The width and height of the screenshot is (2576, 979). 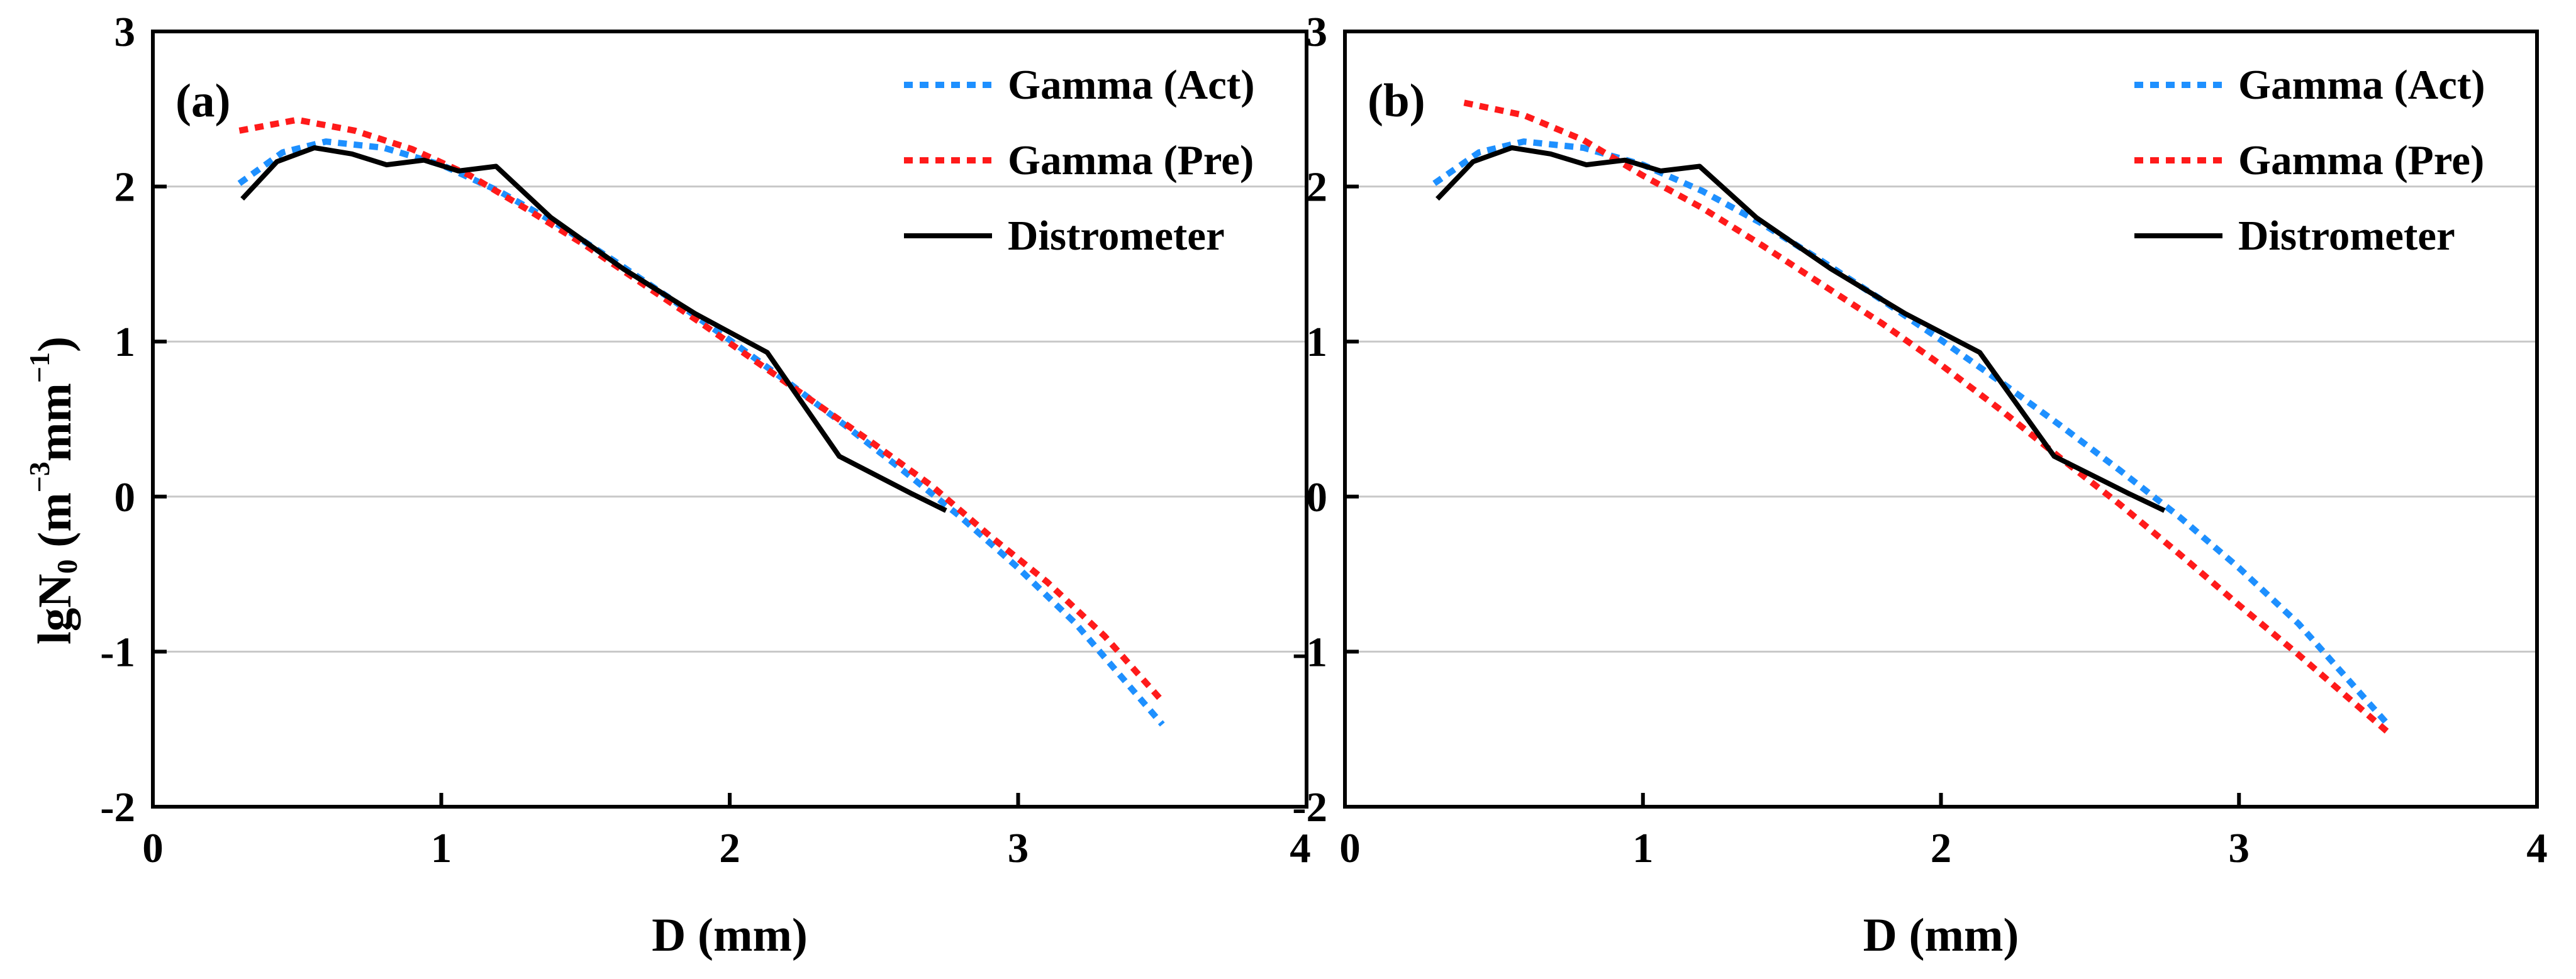 I want to click on y-axis-title-main: lgN, so click(x=55, y=610).